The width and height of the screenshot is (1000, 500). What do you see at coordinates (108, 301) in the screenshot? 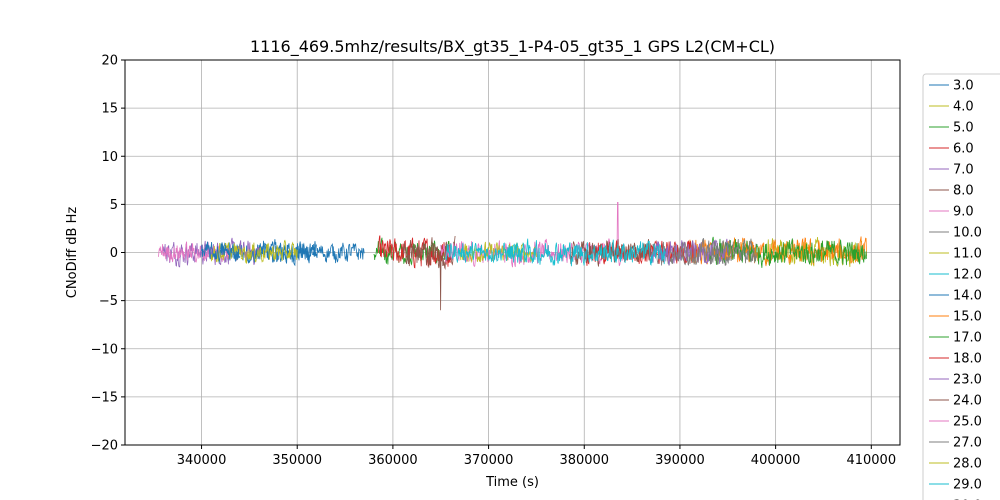
I see `y-tick-label: −5` at bounding box center [108, 301].